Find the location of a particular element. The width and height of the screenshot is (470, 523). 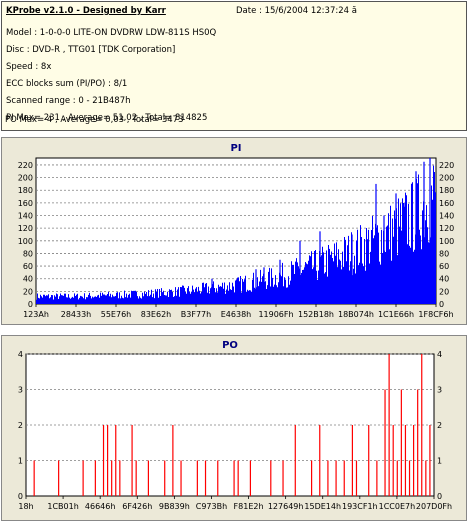

y-tick-label-left: 2 is located at coordinates (20, 425).